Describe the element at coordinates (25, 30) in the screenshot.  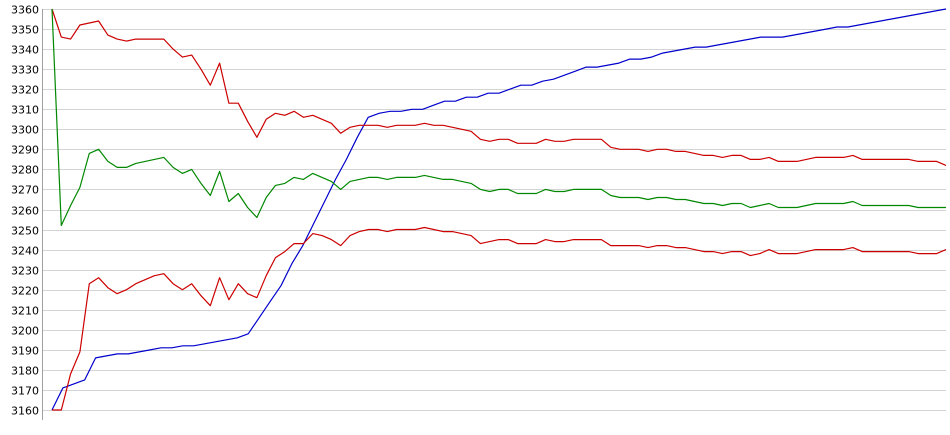
I see `y-tick-label: 3350` at that location.